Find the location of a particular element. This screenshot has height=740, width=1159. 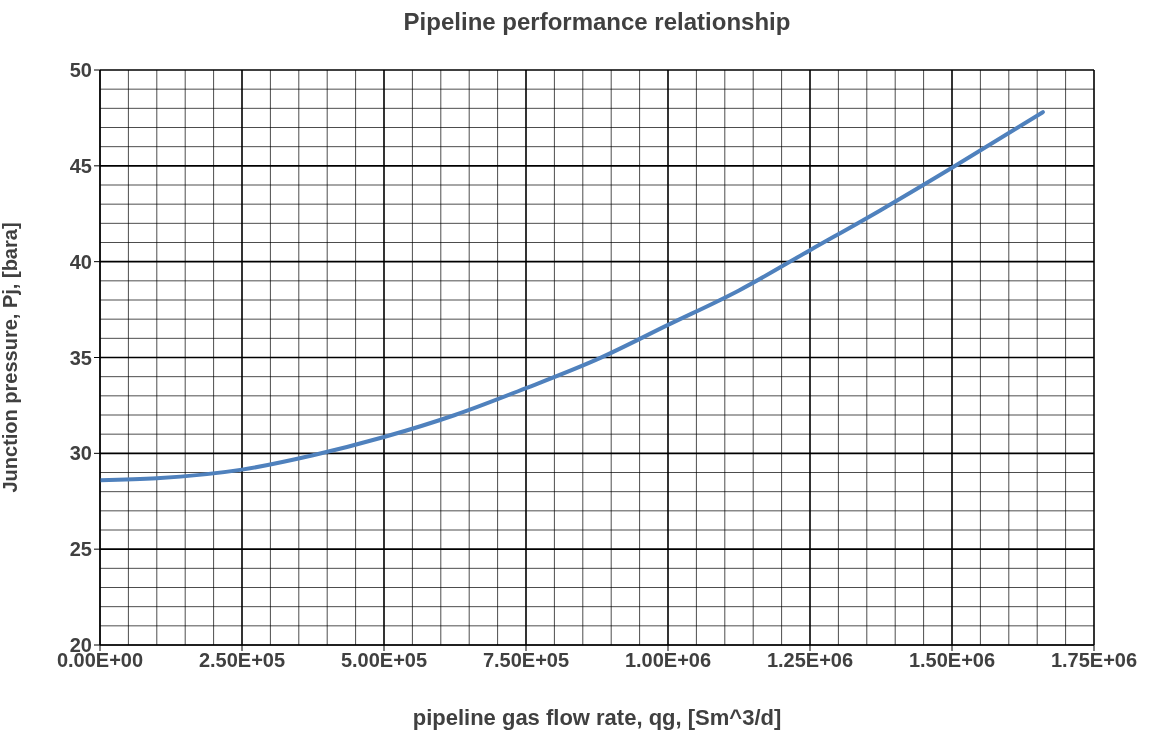

x-tick-label: 7.50E+05 is located at coordinates (526, 660).